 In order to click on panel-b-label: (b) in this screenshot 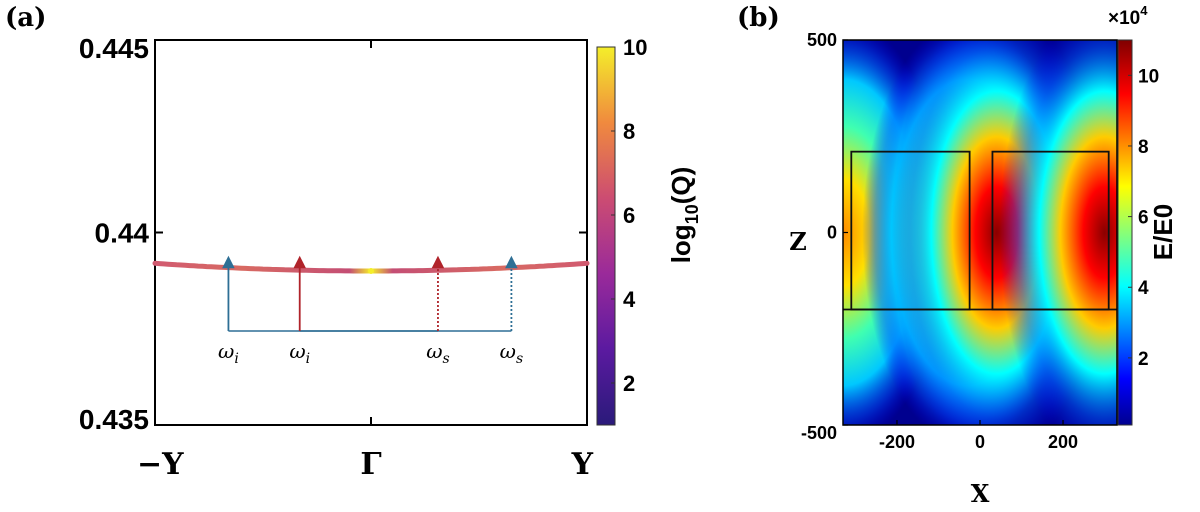, I will do `click(758, 18)`.